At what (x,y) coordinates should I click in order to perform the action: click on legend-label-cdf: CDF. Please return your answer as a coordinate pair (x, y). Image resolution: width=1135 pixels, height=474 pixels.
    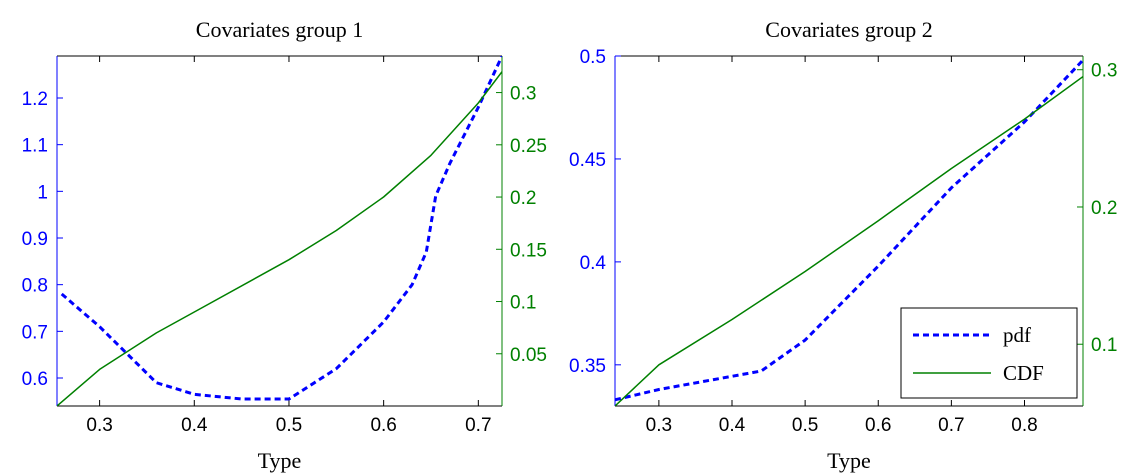
    Looking at the image, I should click on (1023, 373).